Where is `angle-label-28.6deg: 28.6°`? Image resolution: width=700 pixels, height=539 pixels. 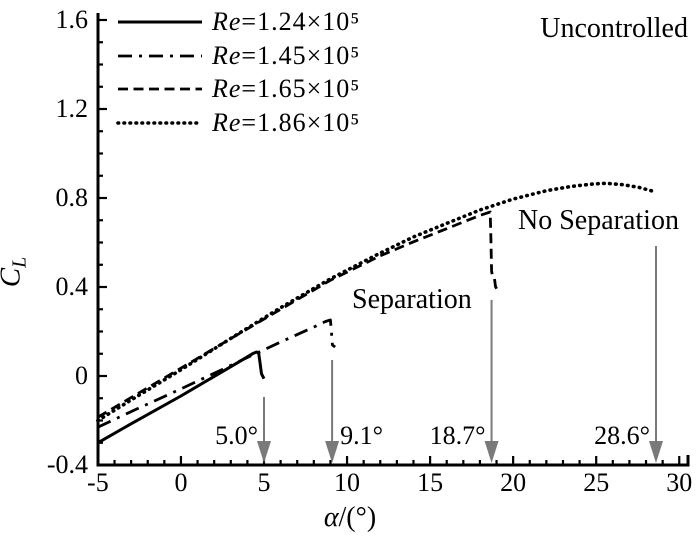
angle-label-28.6deg: 28.6° is located at coordinates (622, 435).